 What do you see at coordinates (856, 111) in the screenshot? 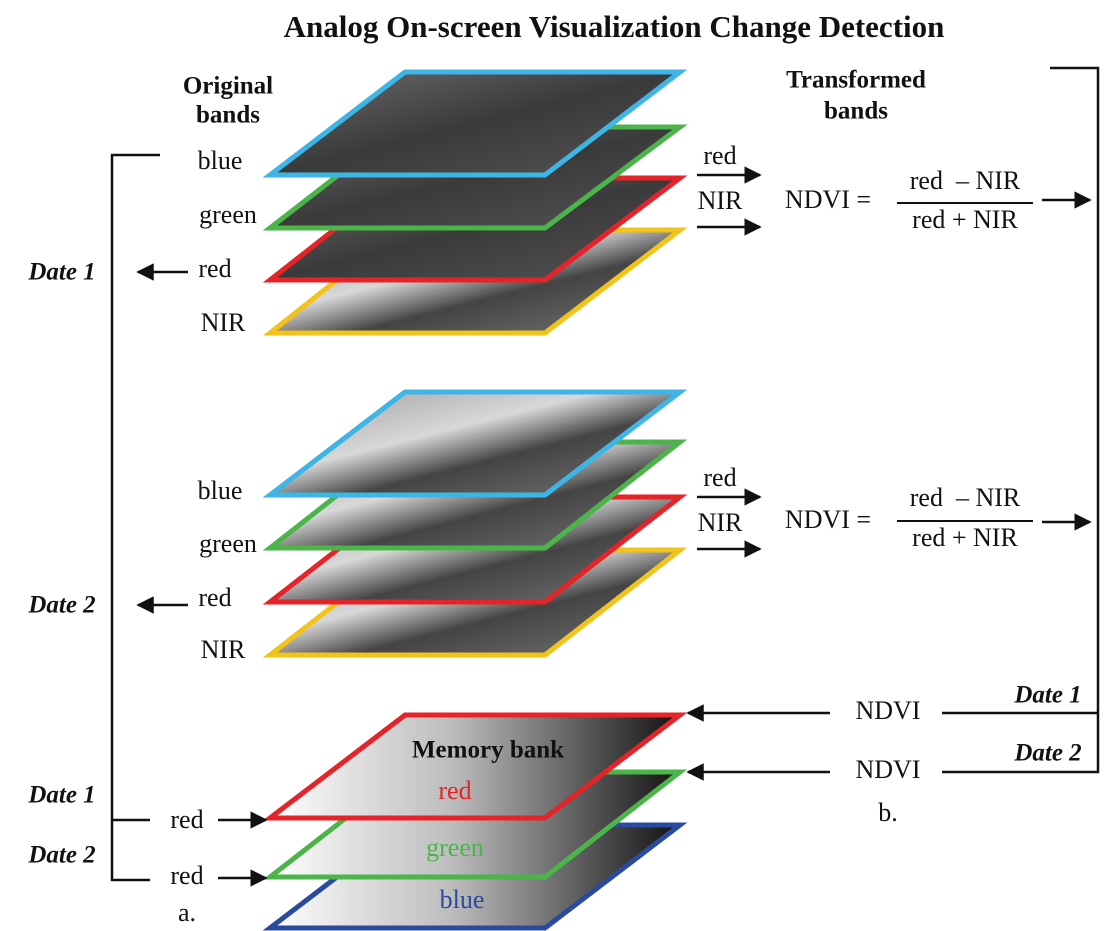
I see `header-transformed: bands` at bounding box center [856, 111].